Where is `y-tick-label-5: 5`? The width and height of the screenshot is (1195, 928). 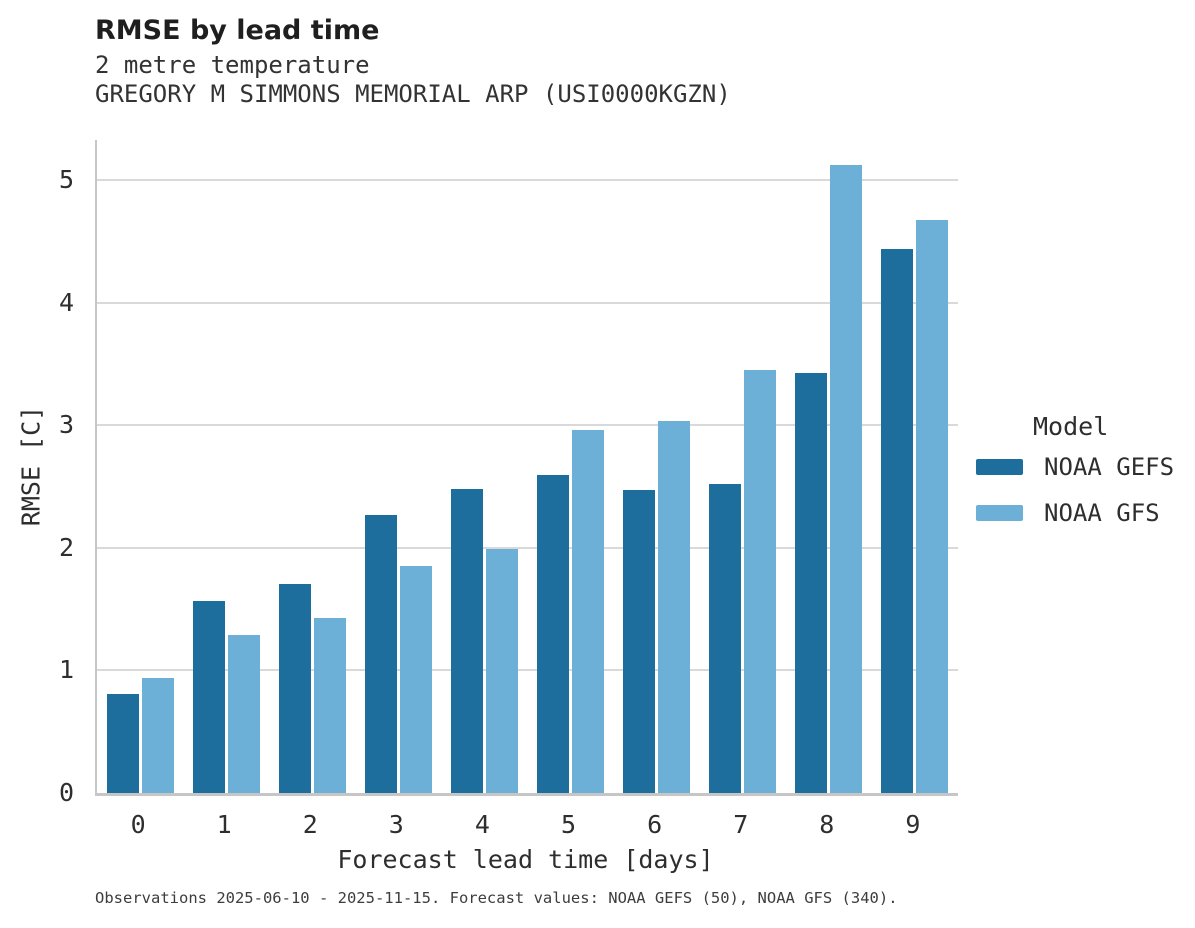
y-tick-label-5: 5 is located at coordinates (66, 180).